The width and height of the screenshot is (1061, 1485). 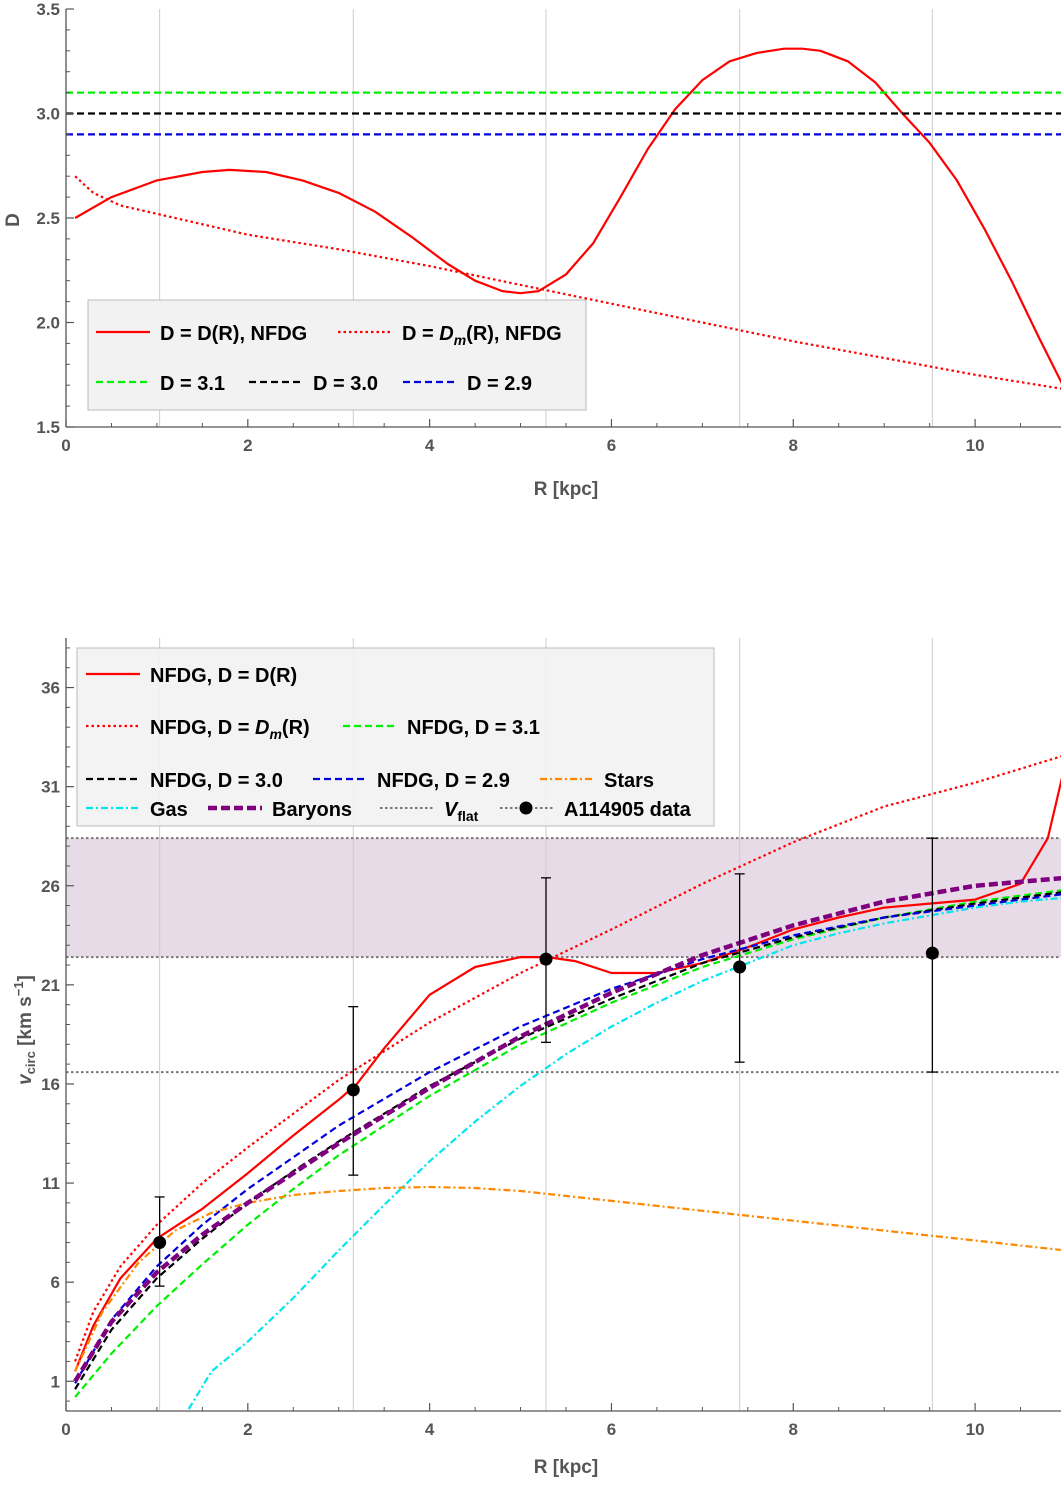 What do you see at coordinates (345, 384) in the screenshot?
I see `legend-label: D = 3.0` at bounding box center [345, 384].